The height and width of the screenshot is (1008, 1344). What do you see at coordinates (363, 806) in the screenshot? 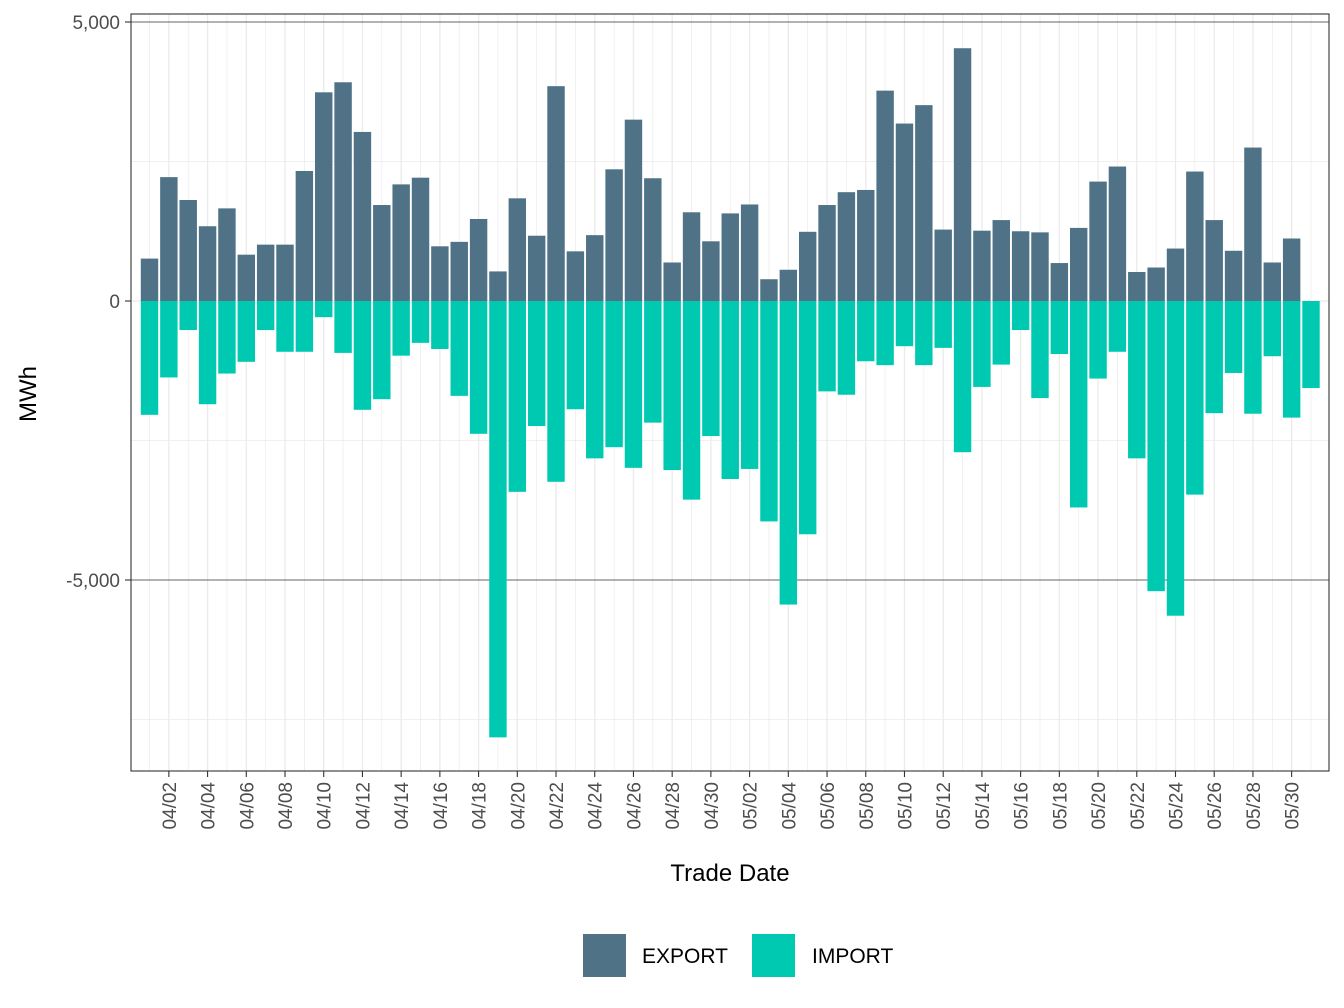
I see `x-tick-label: 04/12` at bounding box center [363, 806].